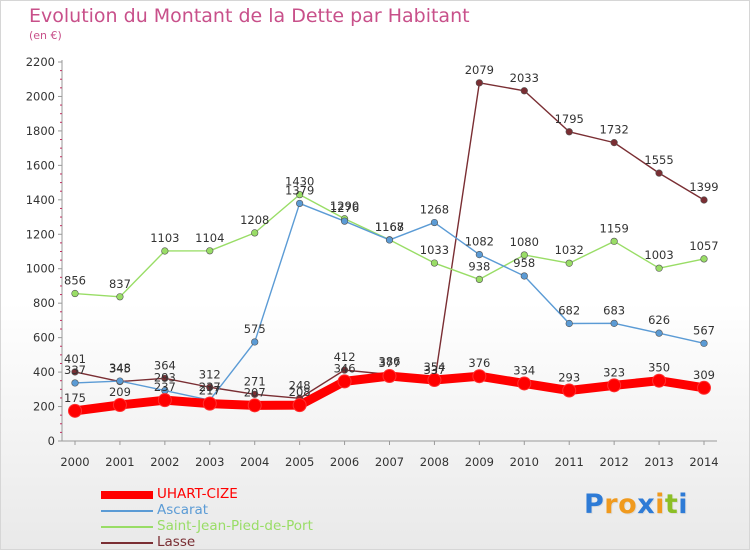 This screenshot has height=551, width=750. Describe the element at coordinates (299, 182) in the screenshot. I see `data-label: 1430` at that location.